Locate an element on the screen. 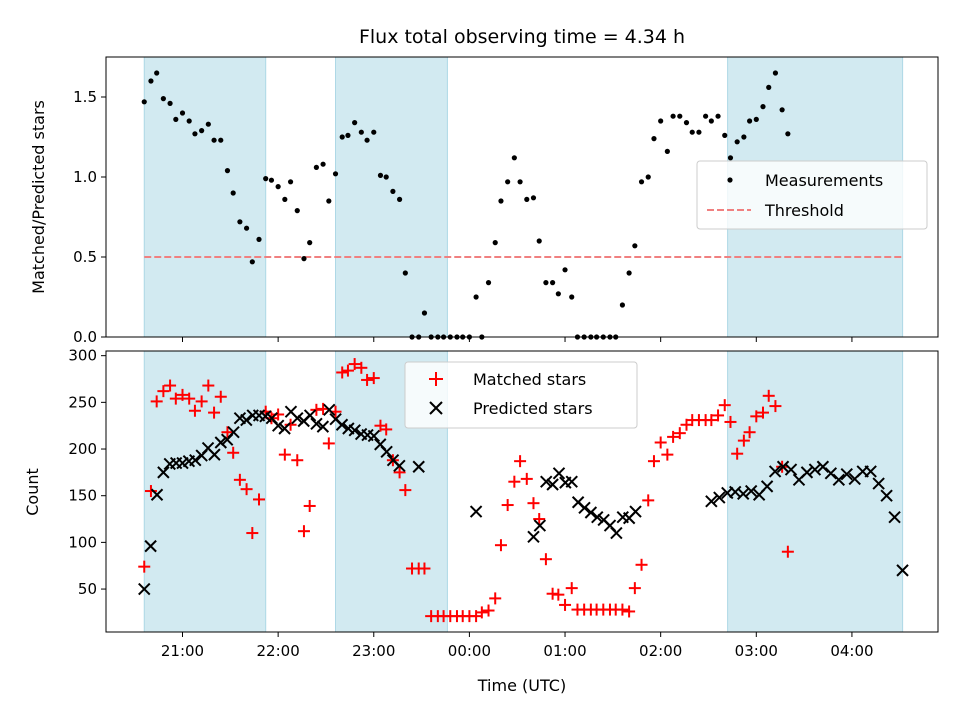  bottom-y-axis-label: Count is located at coordinates (32, 492).